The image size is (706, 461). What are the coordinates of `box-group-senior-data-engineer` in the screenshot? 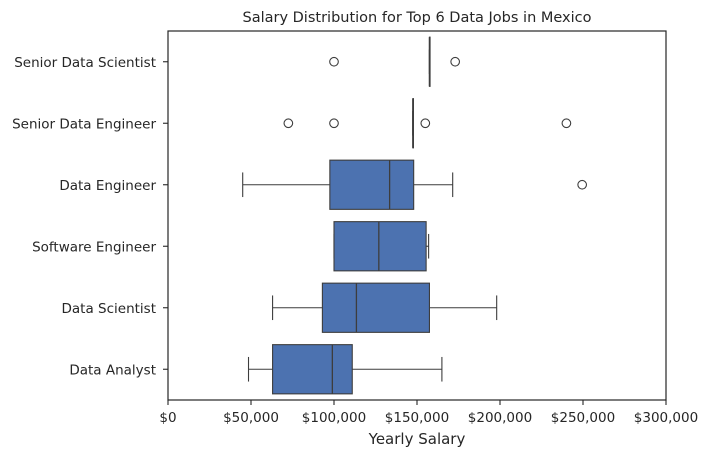 It's located at (427, 123).